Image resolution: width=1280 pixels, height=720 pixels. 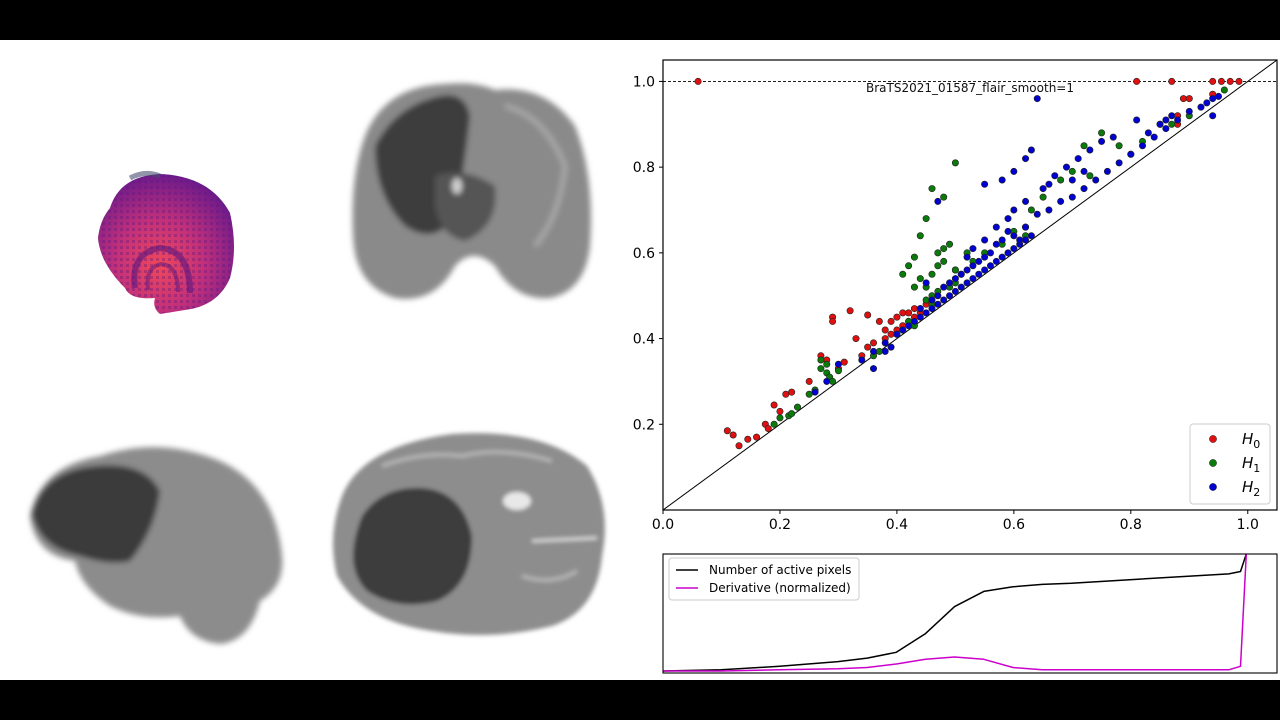 I want to click on x-tick-label: 0.2, so click(x=780, y=525).